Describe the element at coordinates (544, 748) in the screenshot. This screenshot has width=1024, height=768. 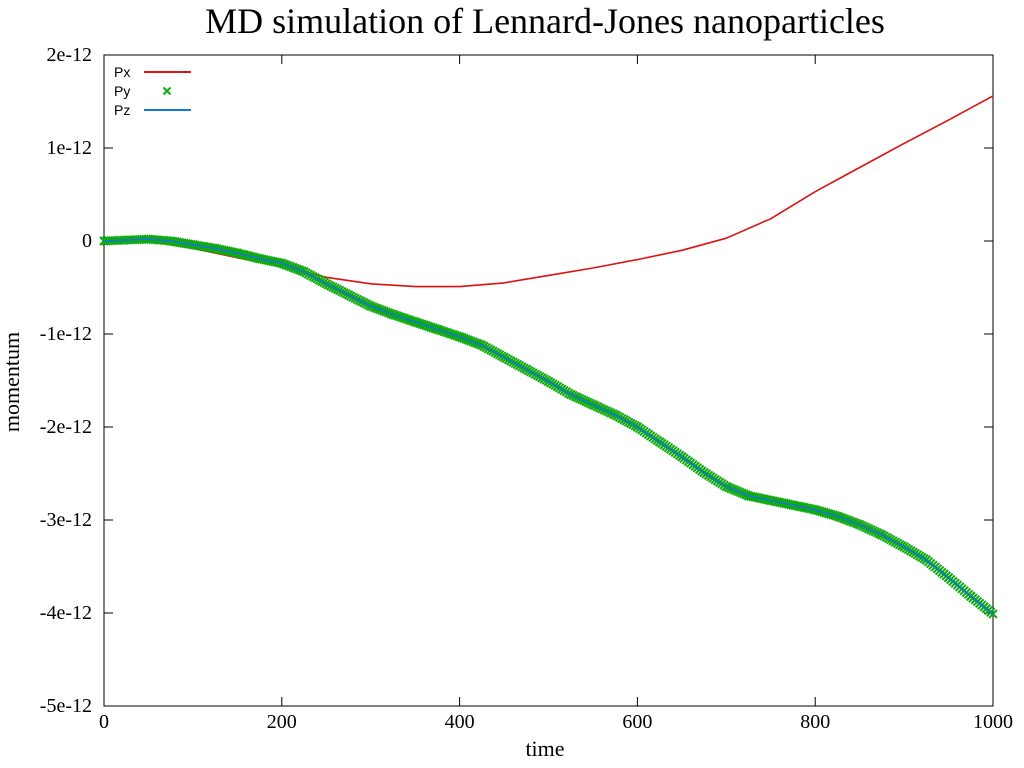
I see `x-axis-label: time` at that location.